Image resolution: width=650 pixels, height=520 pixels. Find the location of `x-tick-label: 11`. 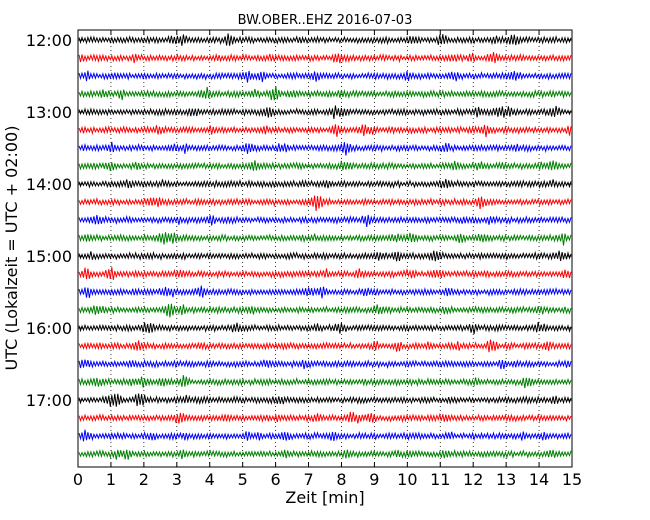

x-tick-label: 11 is located at coordinates (440, 479).